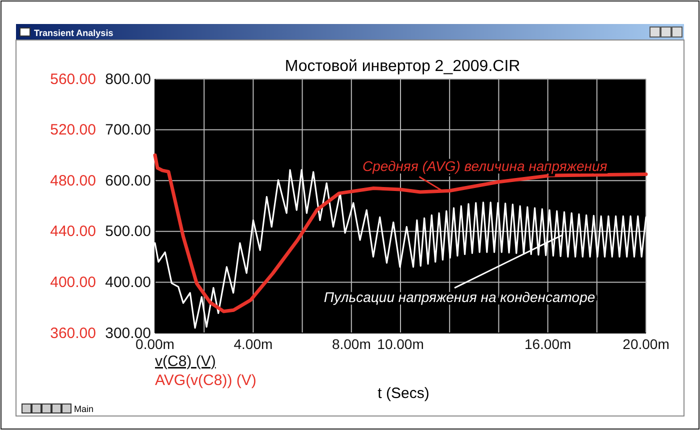 This screenshot has width=700, height=430. What do you see at coordinates (73, 231) in the screenshot?
I see `y2-tick-label: 440.00` at bounding box center [73, 231].